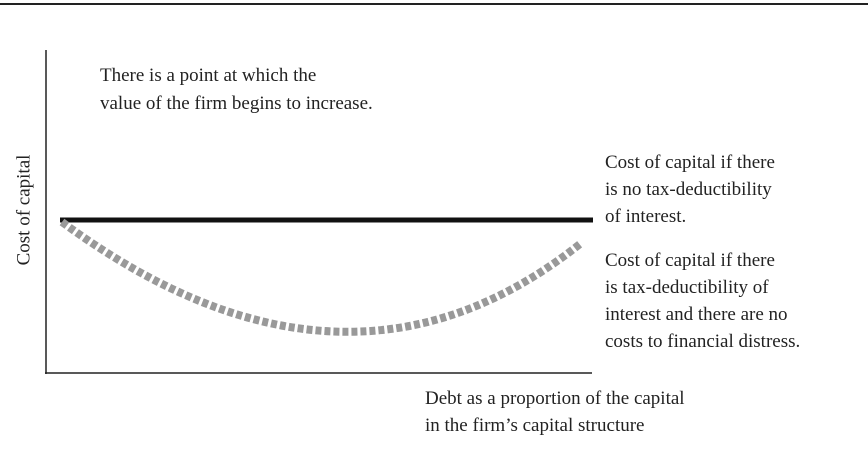 The image size is (868, 450). What do you see at coordinates (23, 210) in the screenshot?
I see `y-axis-label: Cost of capital` at bounding box center [23, 210].